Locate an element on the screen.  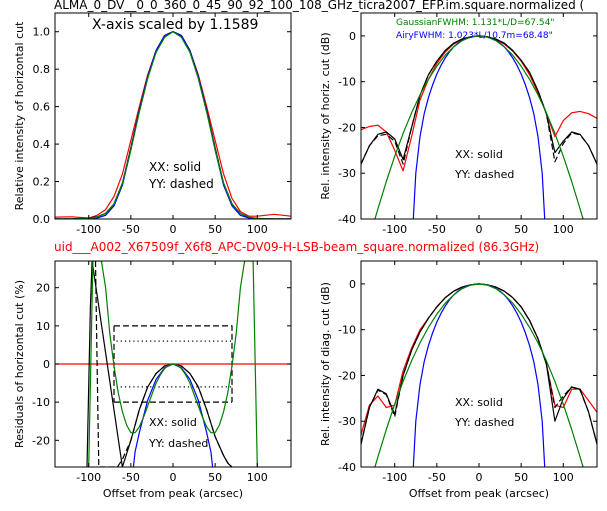
y-tick-label: 10 is located at coordinates (43, 326).